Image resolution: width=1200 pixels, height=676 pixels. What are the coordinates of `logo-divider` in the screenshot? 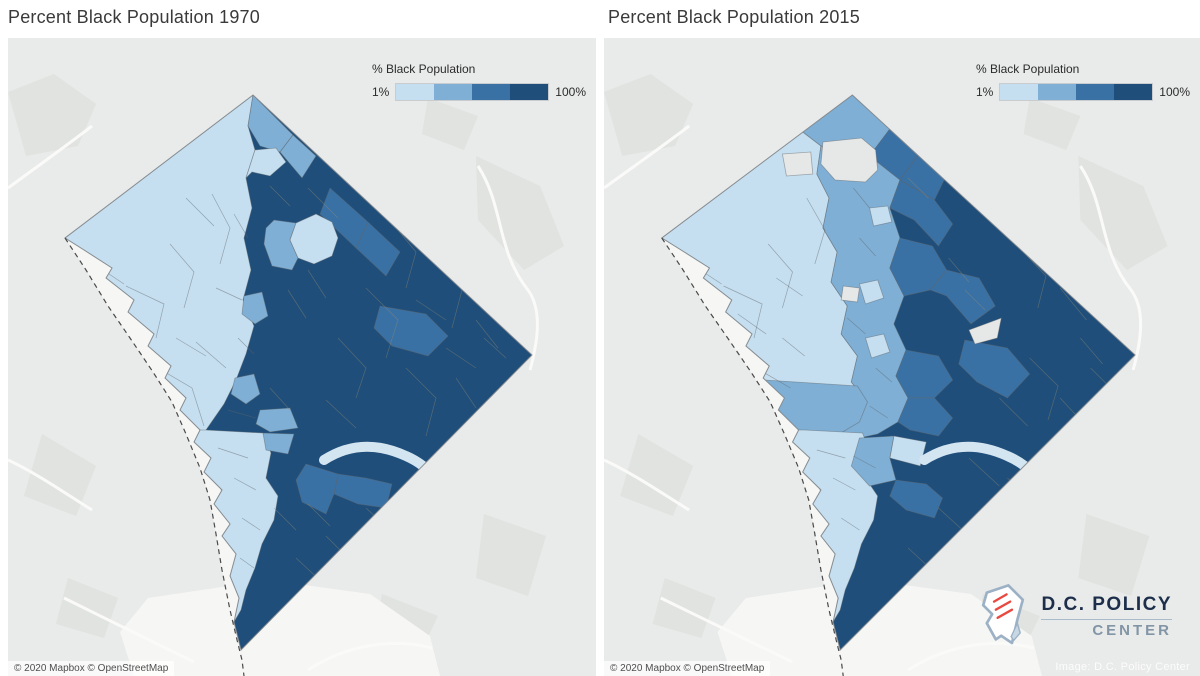 It's located at (1106, 619).